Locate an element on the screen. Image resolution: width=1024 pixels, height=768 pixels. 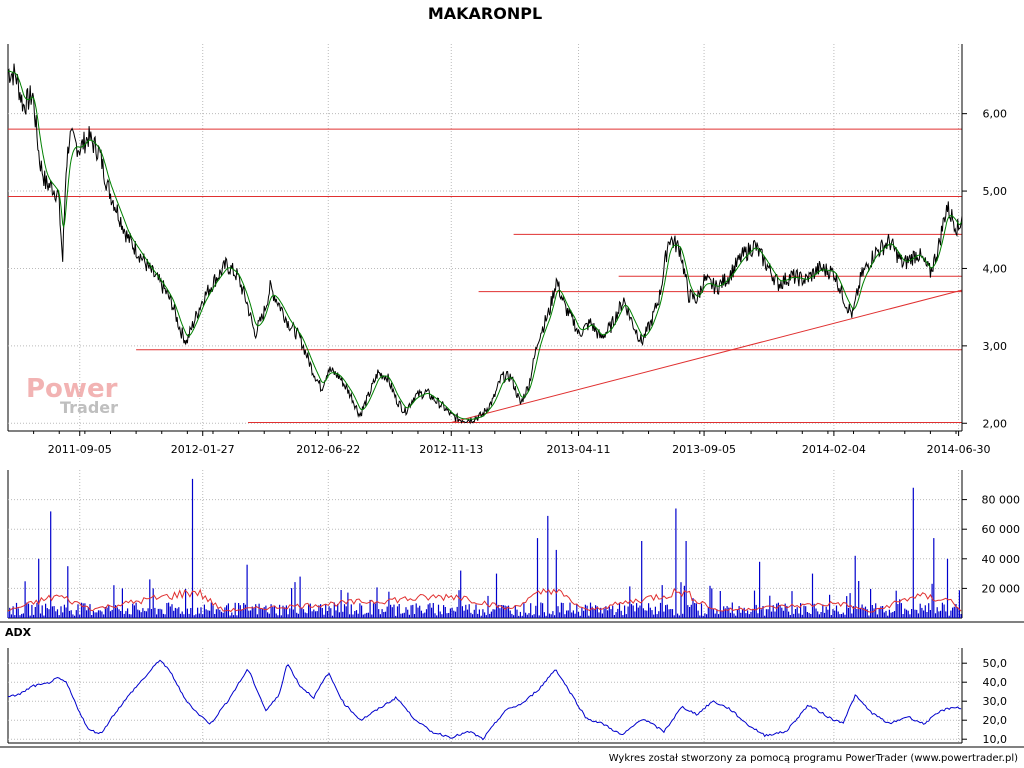
adx-y-tick-label: 50,0 is located at coordinates (995, 663).